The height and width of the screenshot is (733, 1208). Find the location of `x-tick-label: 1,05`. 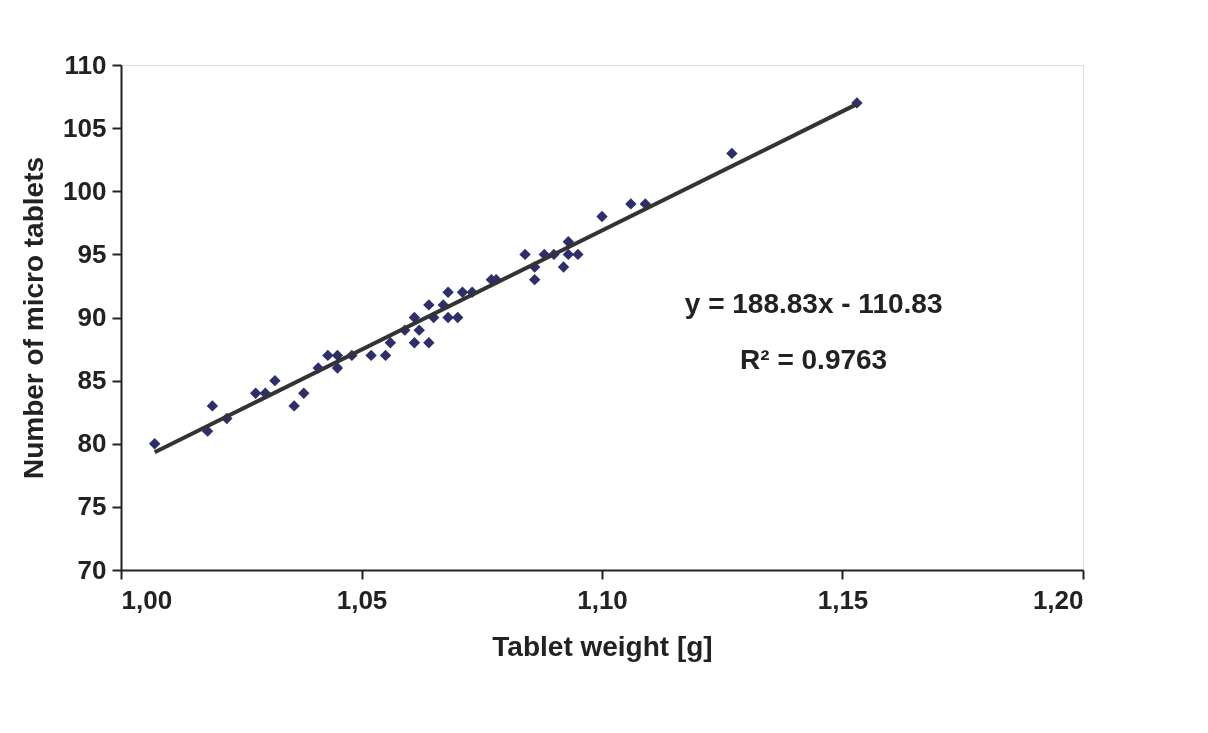

x-tick-label: 1,05 is located at coordinates (362, 599).